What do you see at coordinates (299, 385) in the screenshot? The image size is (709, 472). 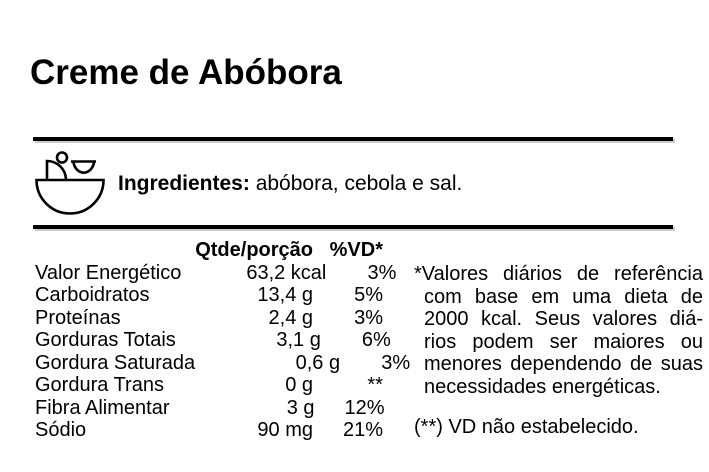 I see `nutrient-qty: 0 g` at bounding box center [299, 385].